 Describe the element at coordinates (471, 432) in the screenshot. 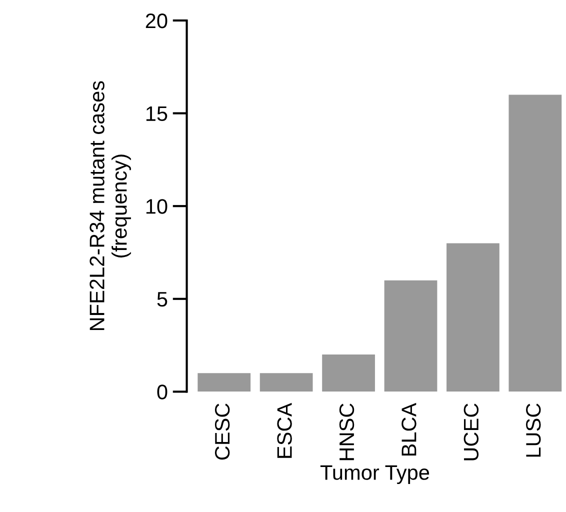

I see `x-tick-label: UCEC` at that location.